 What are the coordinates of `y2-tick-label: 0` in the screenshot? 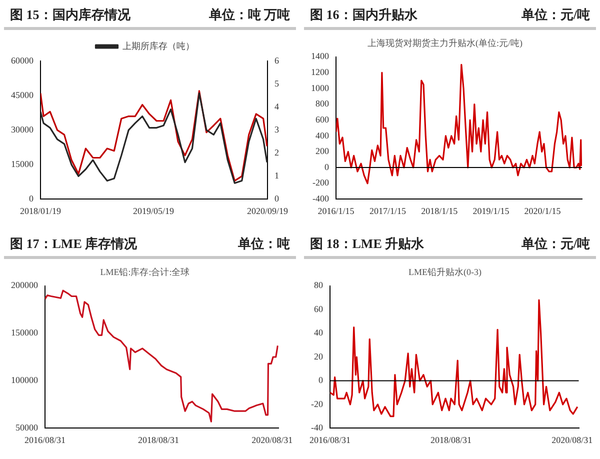 It's located at (277, 199).